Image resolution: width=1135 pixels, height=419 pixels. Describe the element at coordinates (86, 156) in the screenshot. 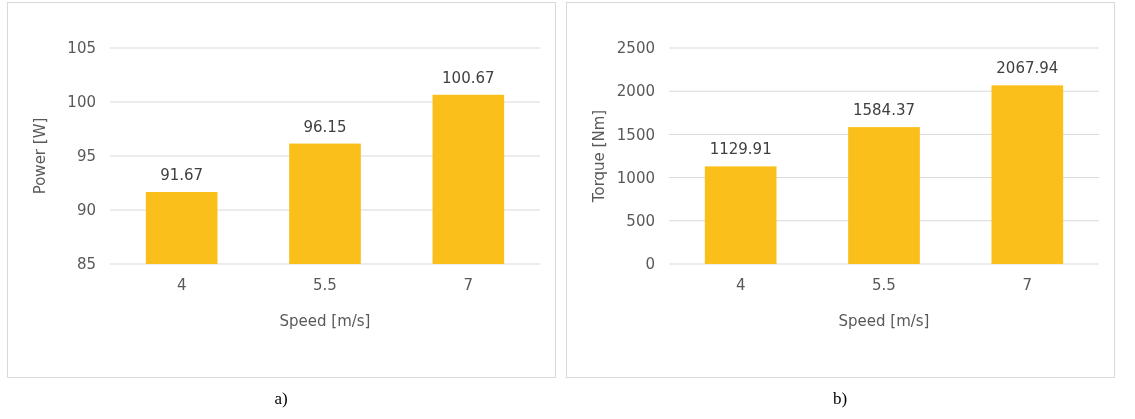

I see `y-tick-label: 95` at that location.